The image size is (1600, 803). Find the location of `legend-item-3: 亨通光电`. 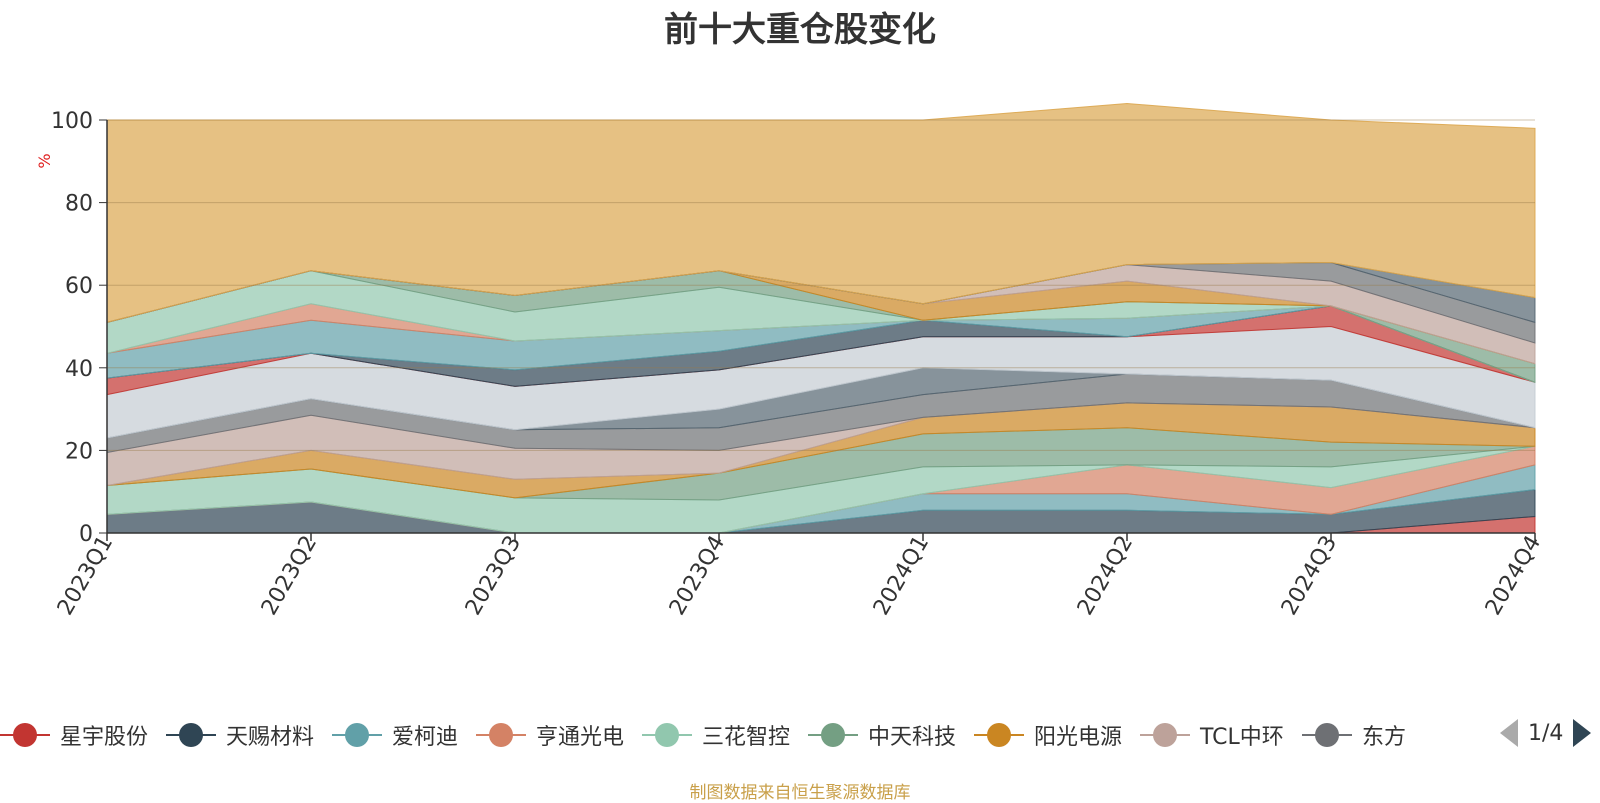

legend-item-3: 亨通光电 is located at coordinates (550, 735).